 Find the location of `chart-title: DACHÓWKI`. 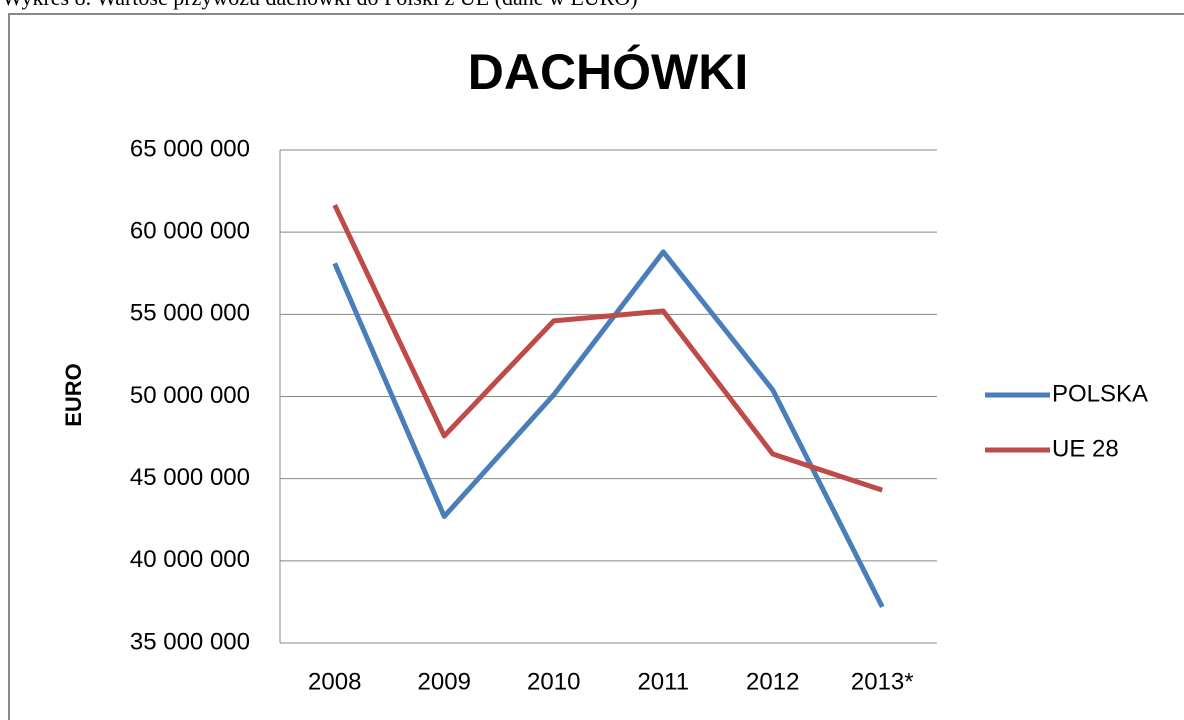

chart-title: DACHÓWKI is located at coordinates (608, 72).